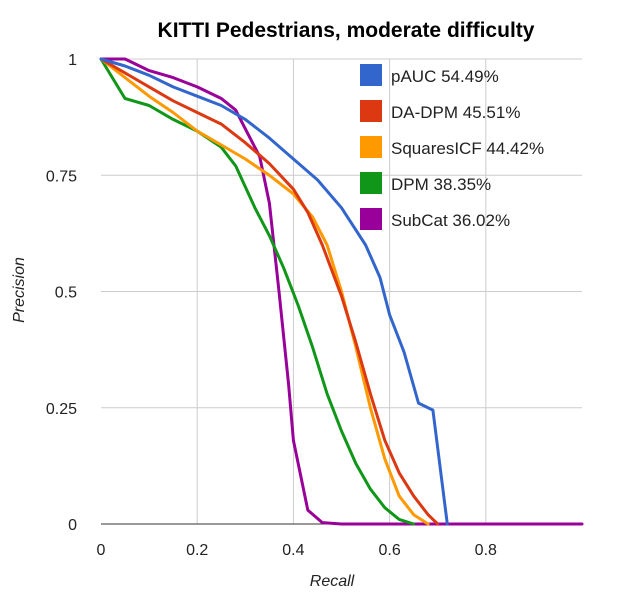  I want to click on legend-label: SubCat 36.02%, so click(450, 220).